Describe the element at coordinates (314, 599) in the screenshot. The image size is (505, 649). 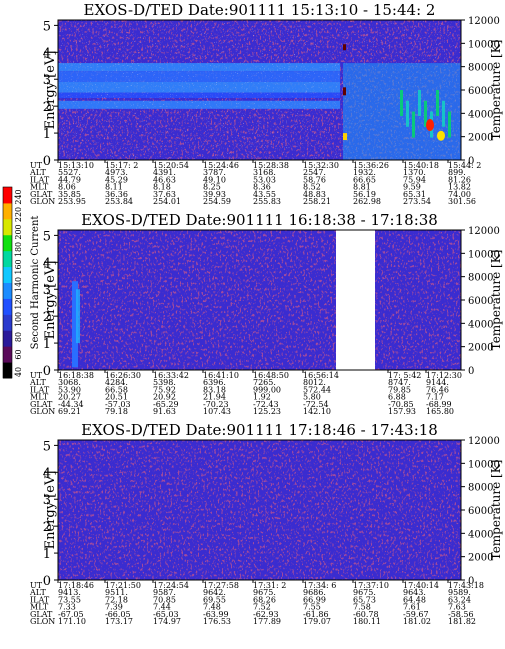
I see `orbit-cell: 66.99` at that location.